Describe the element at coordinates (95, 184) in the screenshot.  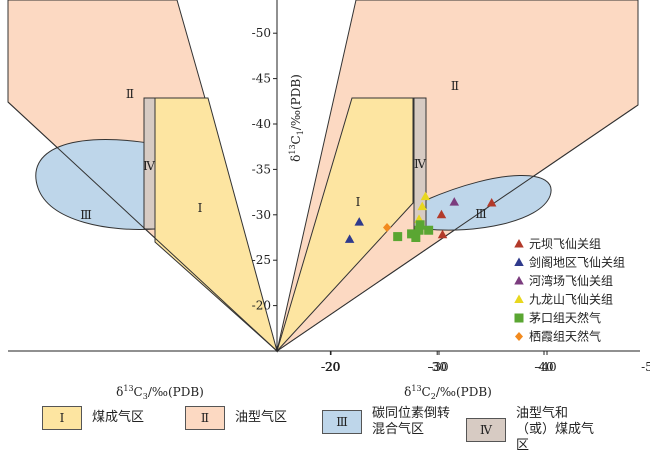
I see `mixed-gas-region-left` at that location.